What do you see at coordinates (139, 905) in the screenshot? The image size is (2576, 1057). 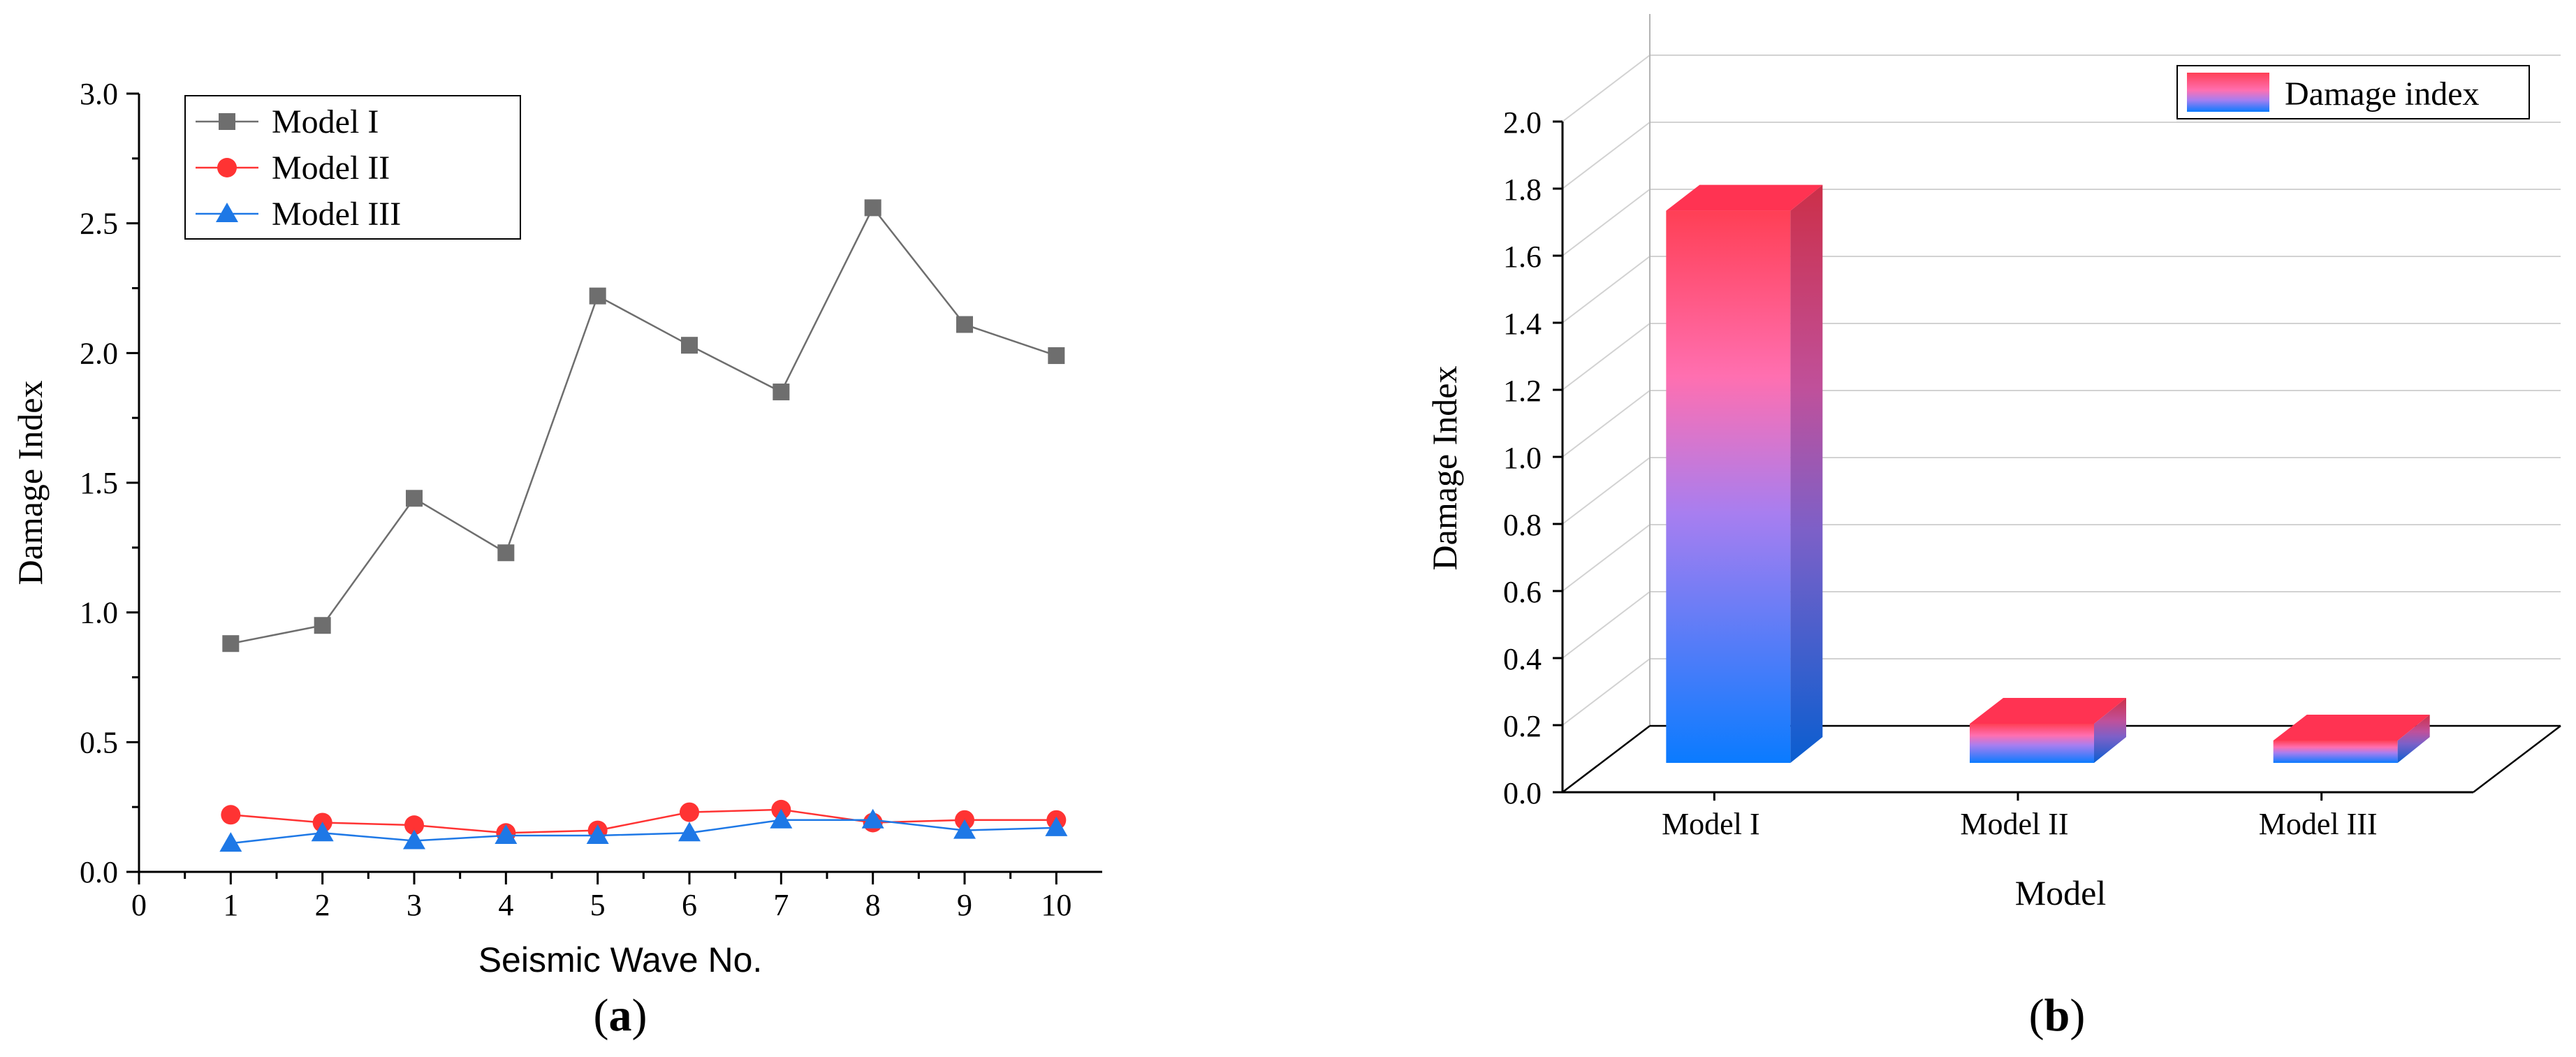 I see `x-tick-label: 0` at bounding box center [139, 905].